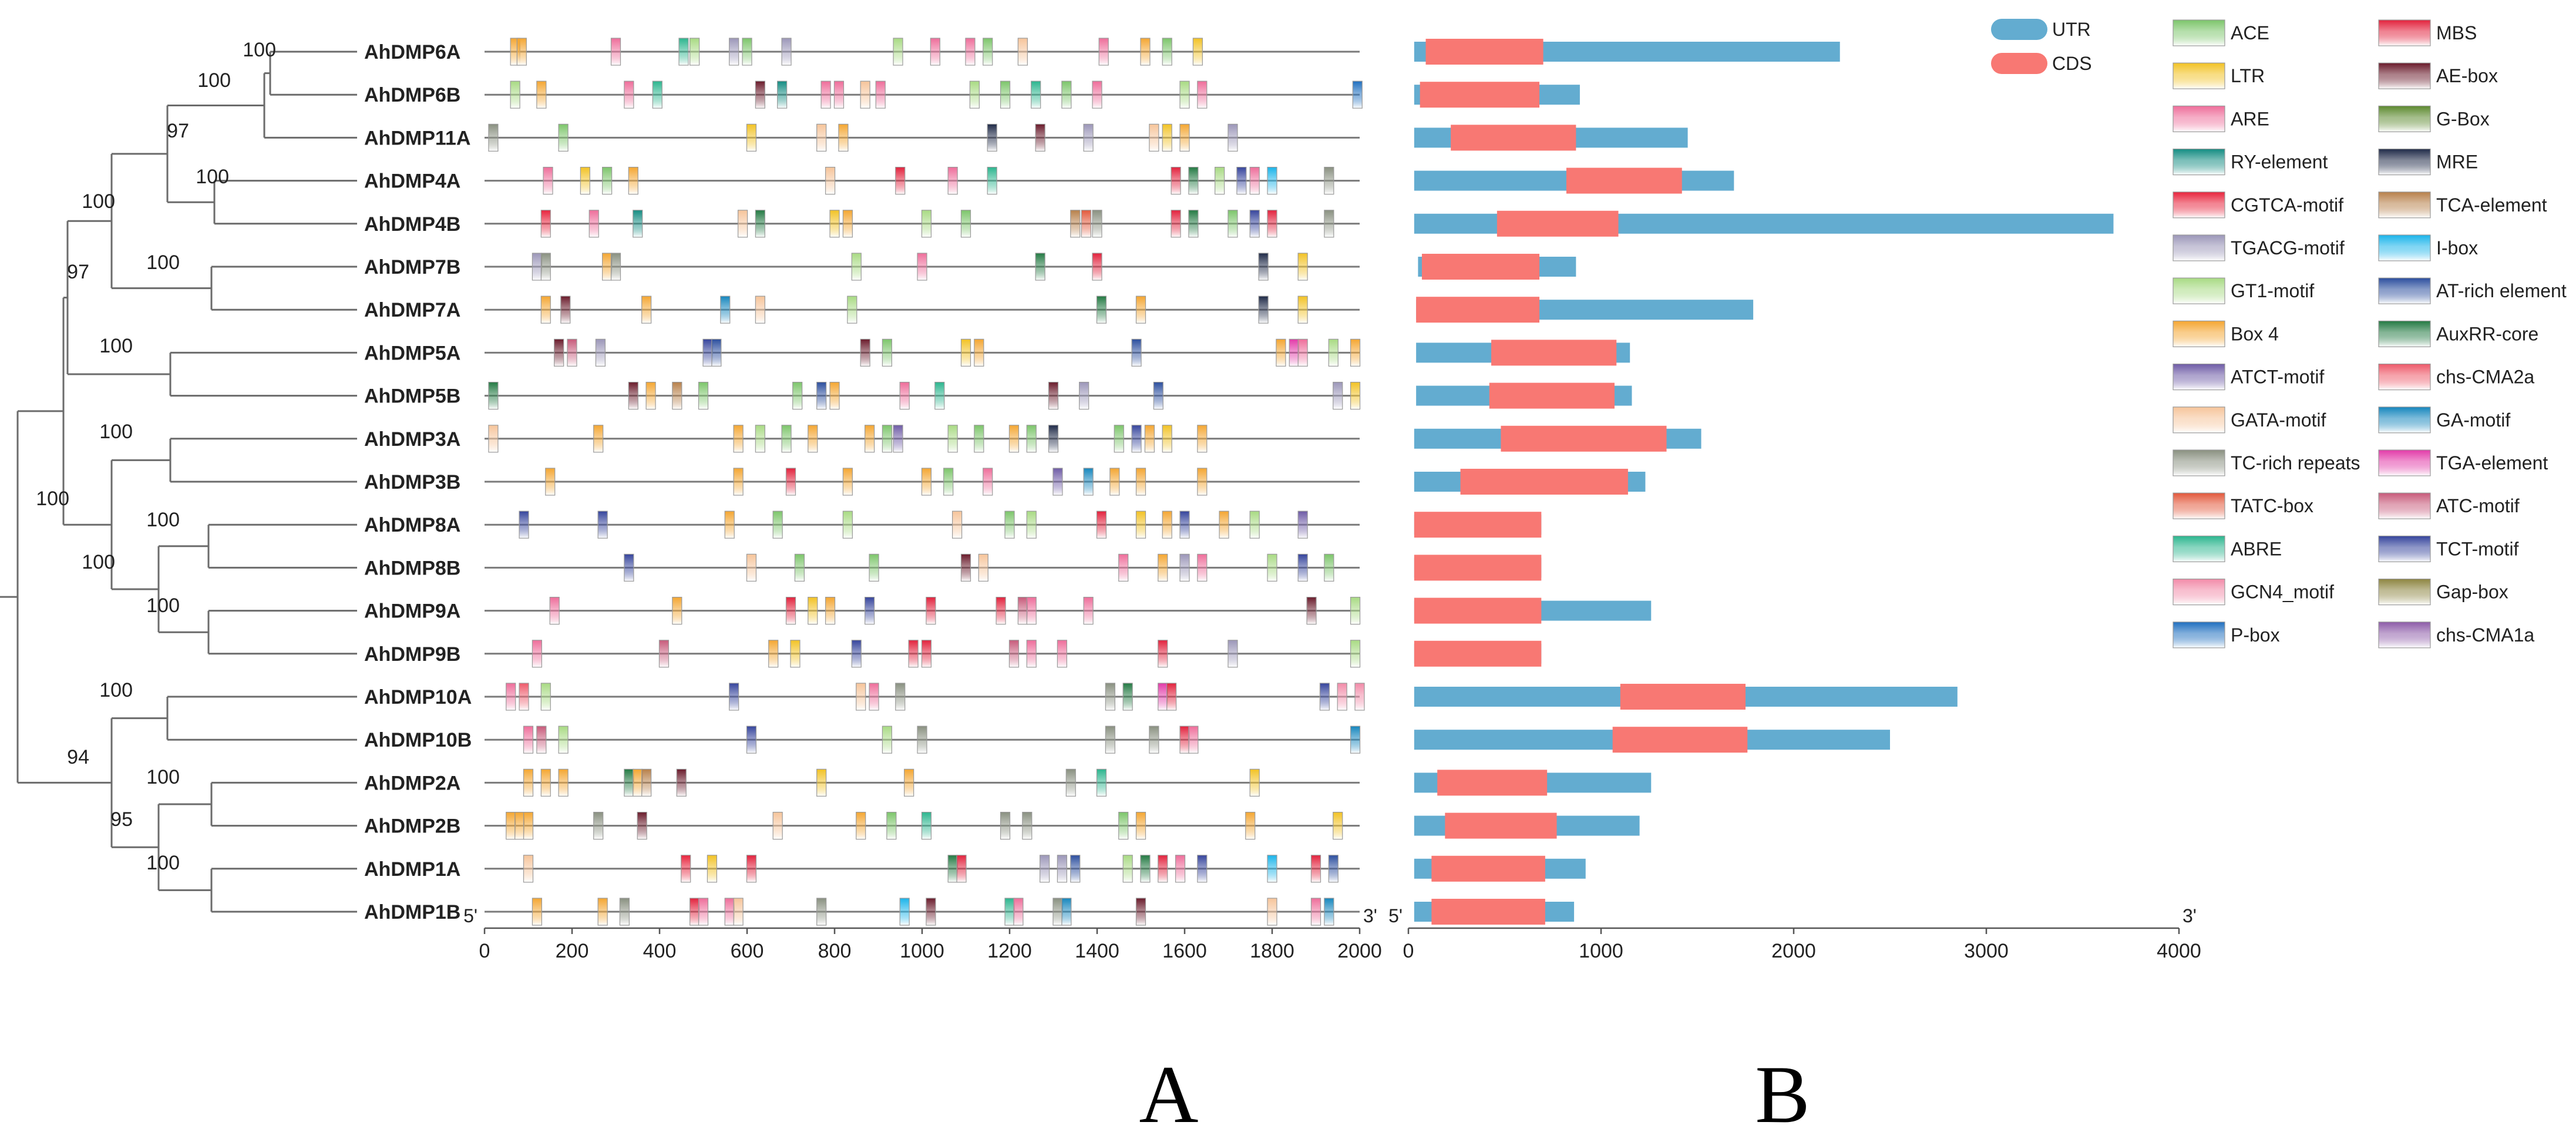  I want to click on legend-swatch-tct-motif, so click(2404, 549).